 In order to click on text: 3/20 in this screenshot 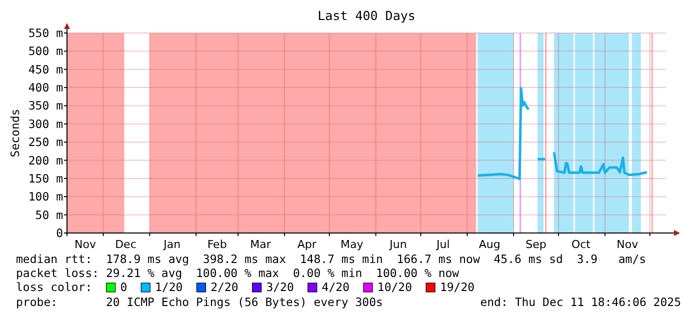, I will do `click(280, 287)`.